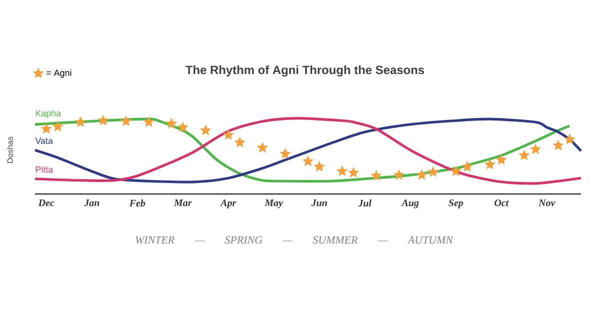 This screenshot has height=332, width=590. I want to click on x-tick-label: May, so click(274, 204).